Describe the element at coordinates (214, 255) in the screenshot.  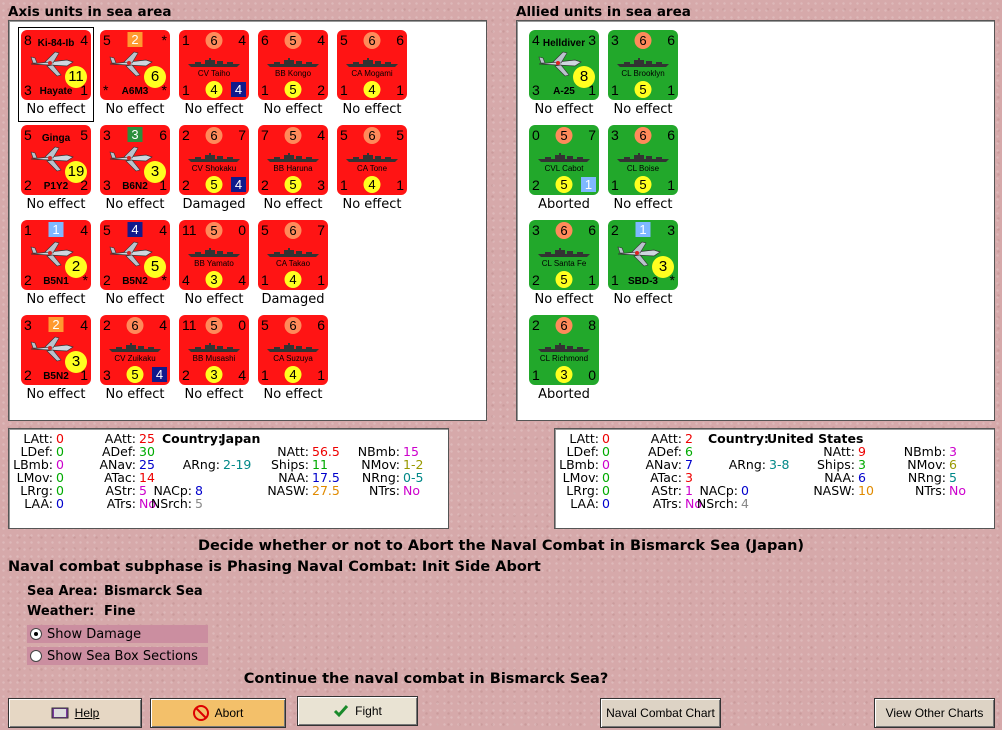
I see `axis-unit-counter-12: 11 0 4 5 3 4 BB Yamato` at that location.